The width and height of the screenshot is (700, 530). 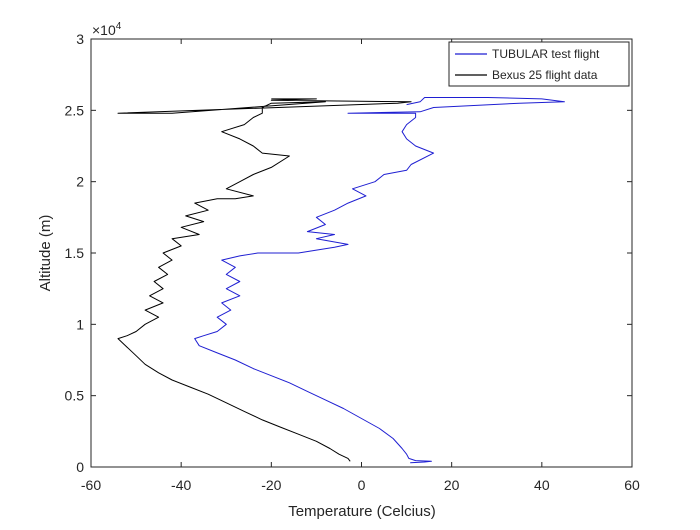 I want to click on y-tick-label: 3, so click(x=80, y=39).